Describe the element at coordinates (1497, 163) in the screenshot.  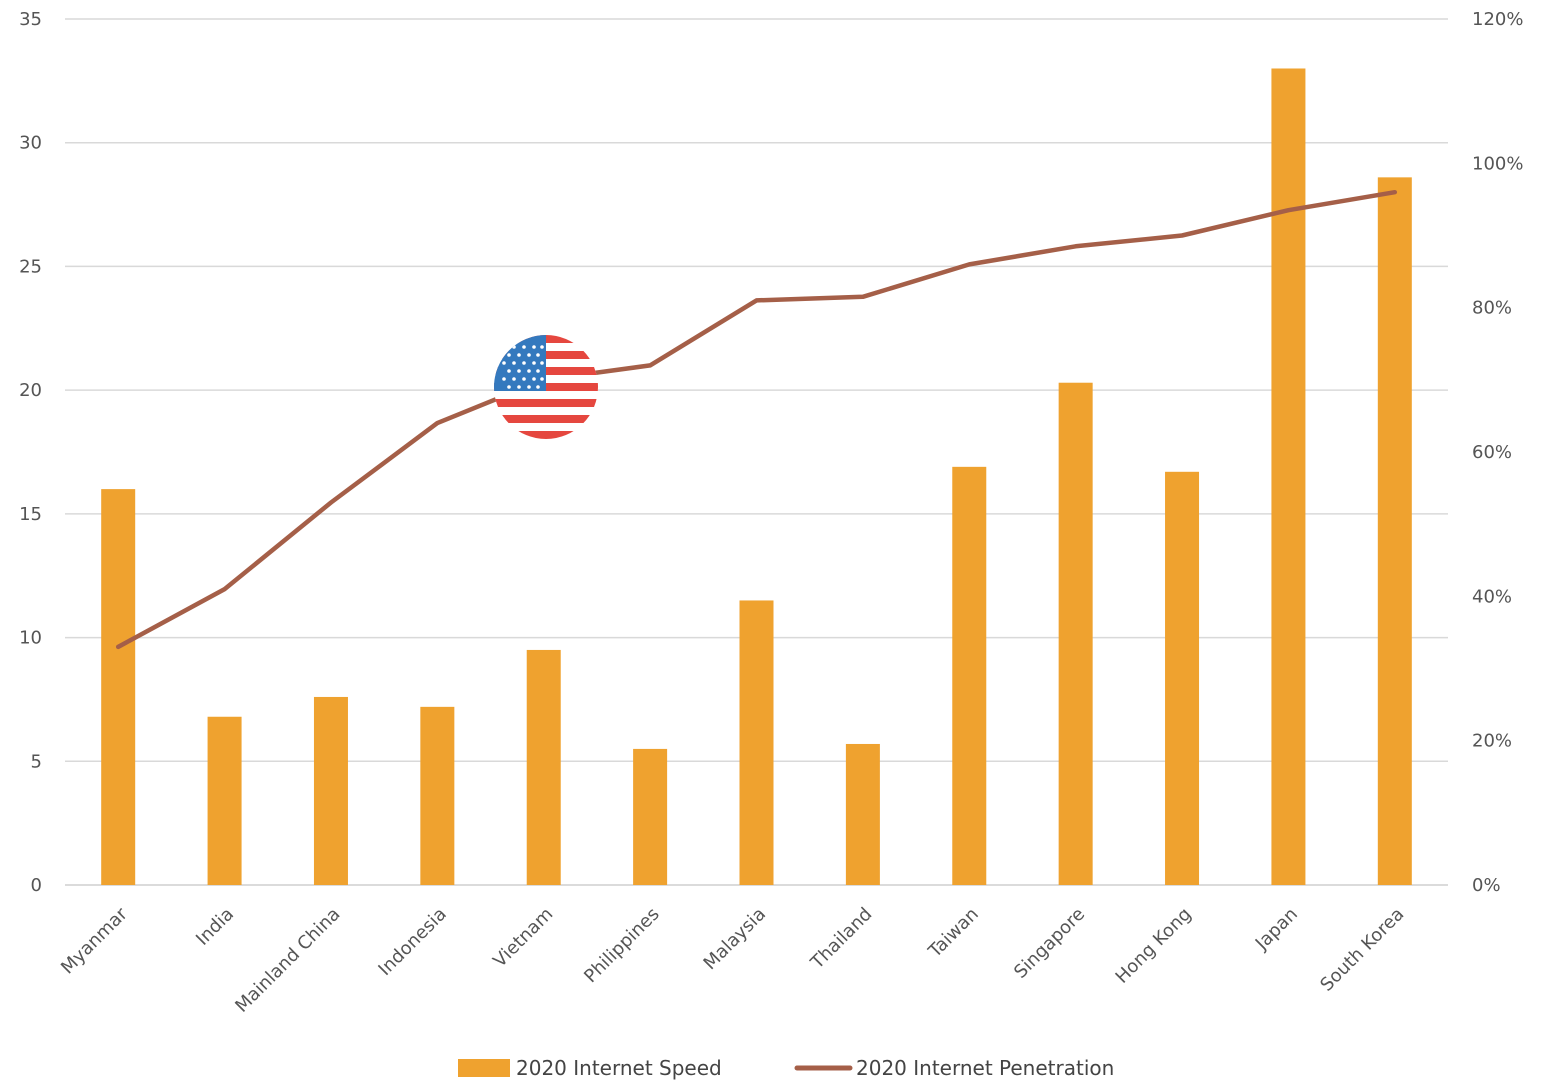
I see `right-tick-label: 100%` at that location.